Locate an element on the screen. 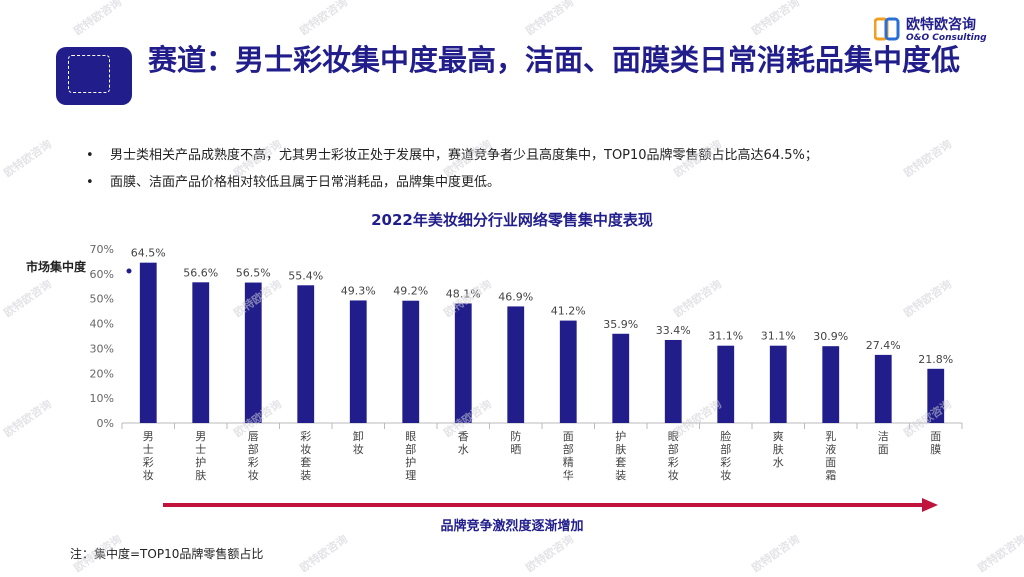 Image resolution: width=1024 pixels, height=577 pixels. y-tick-label: 60% is located at coordinates (102, 274).